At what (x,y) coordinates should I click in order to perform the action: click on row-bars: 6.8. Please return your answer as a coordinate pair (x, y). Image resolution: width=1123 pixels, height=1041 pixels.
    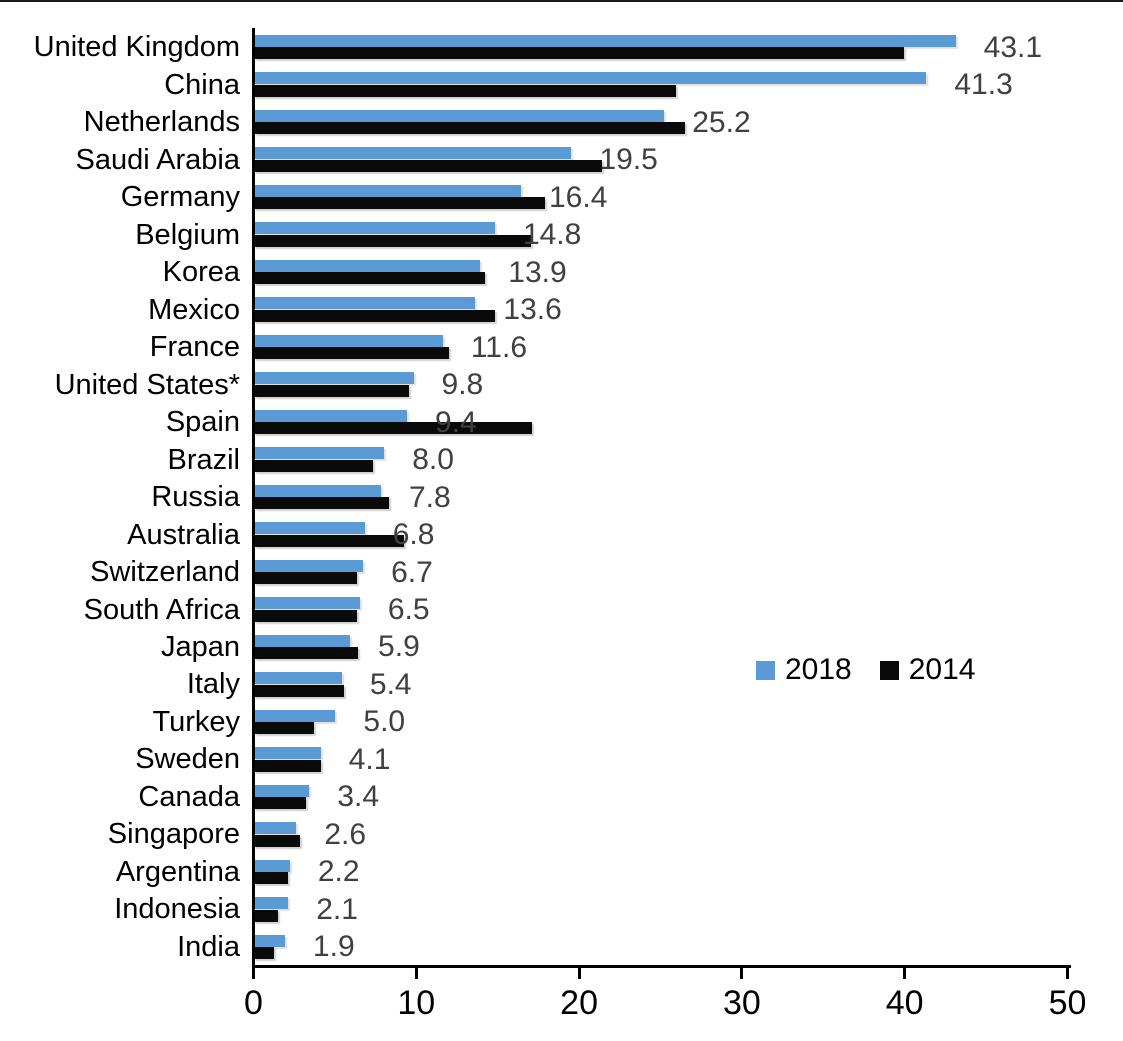
    Looking at the image, I should click on (661, 534).